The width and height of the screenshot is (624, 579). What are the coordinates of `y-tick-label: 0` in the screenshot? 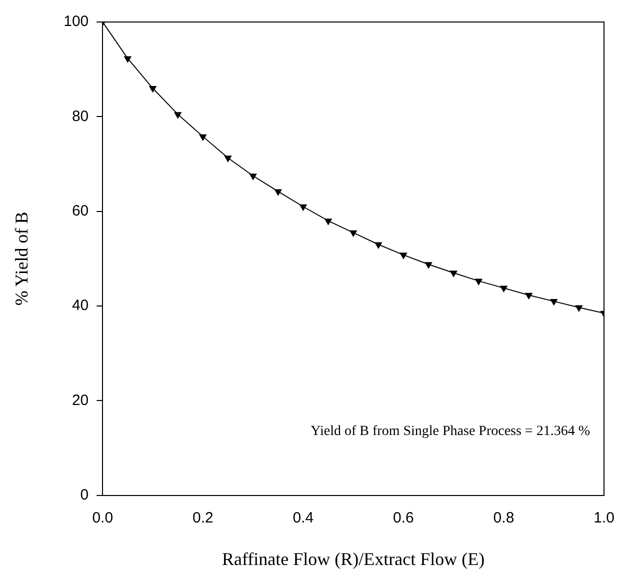 It's located at (84, 495).